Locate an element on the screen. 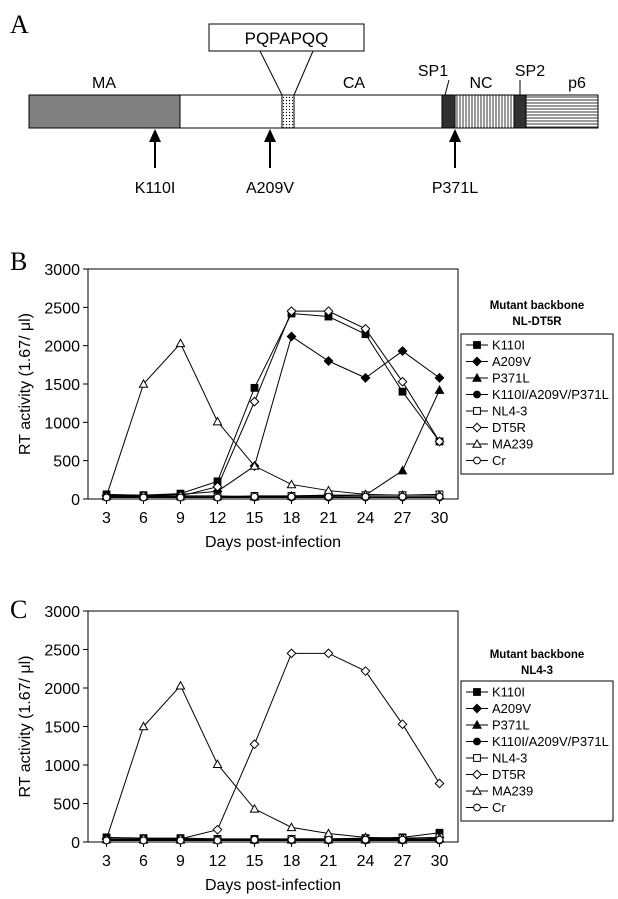  motif-box is located at coordinates (286, 37).